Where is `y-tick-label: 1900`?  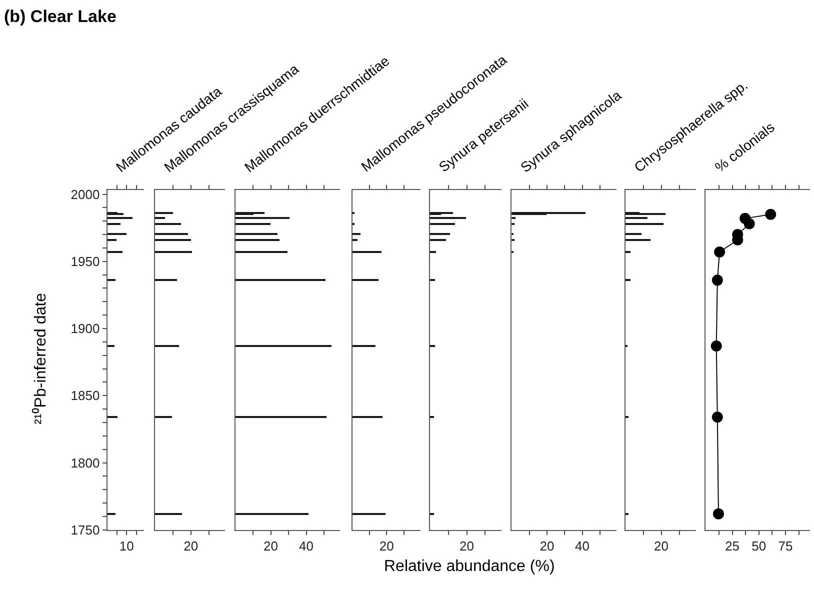
y-tick-label: 1900 is located at coordinates (85, 328).